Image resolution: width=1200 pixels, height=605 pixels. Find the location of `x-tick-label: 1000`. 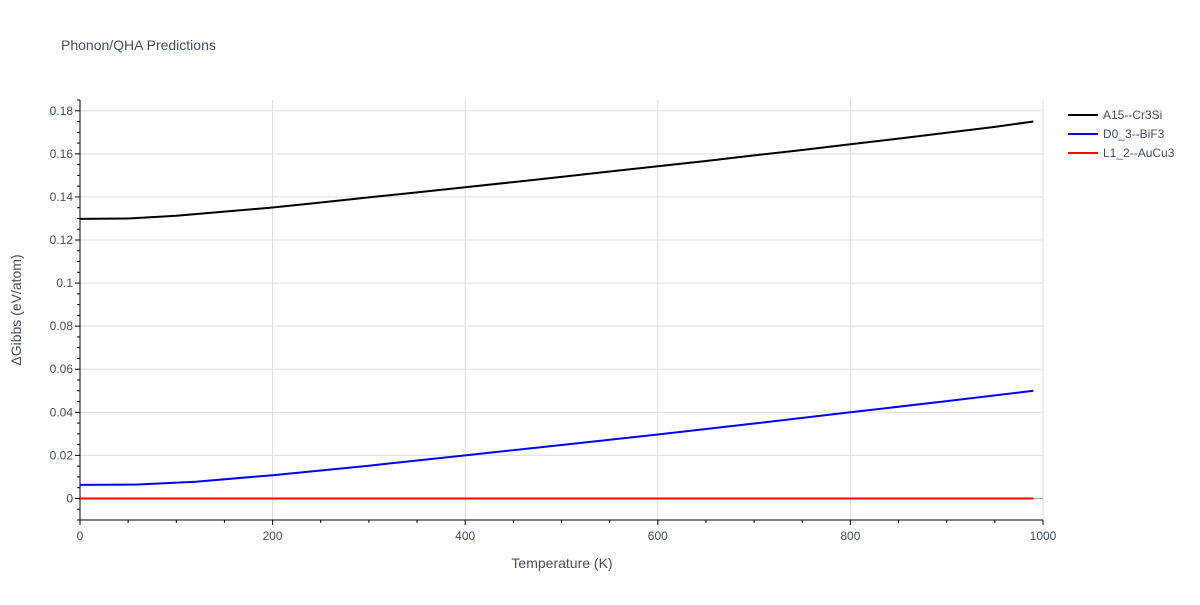

x-tick-label: 1000 is located at coordinates (1043, 536).